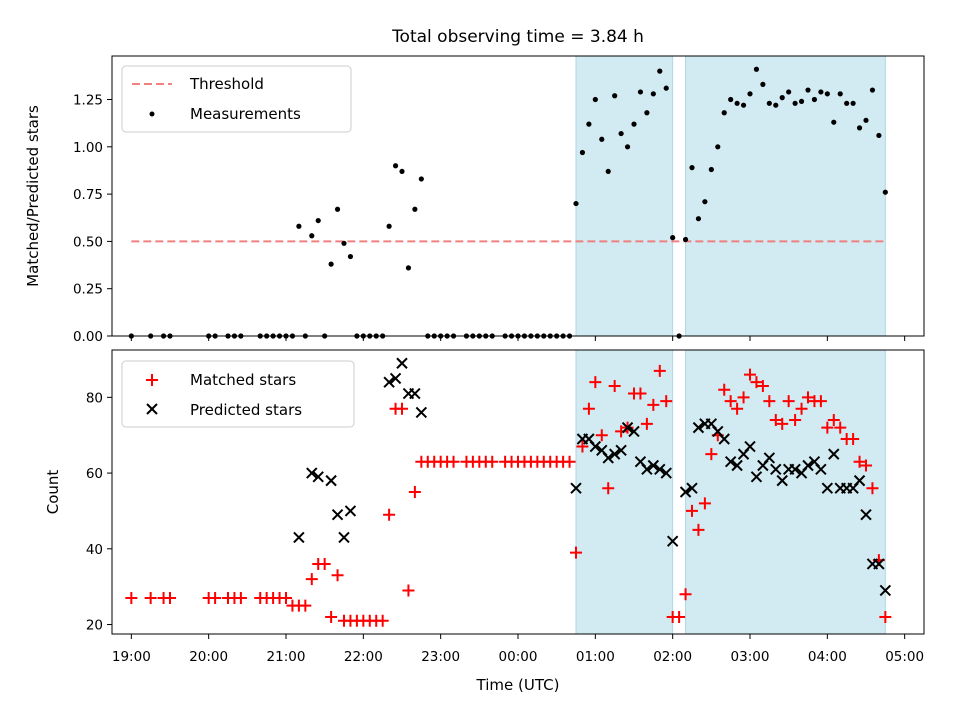 The height and width of the screenshot is (720, 960). Describe the element at coordinates (226, 84) in the screenshot. I see `legend-threshold-label: Threshold` at that location.